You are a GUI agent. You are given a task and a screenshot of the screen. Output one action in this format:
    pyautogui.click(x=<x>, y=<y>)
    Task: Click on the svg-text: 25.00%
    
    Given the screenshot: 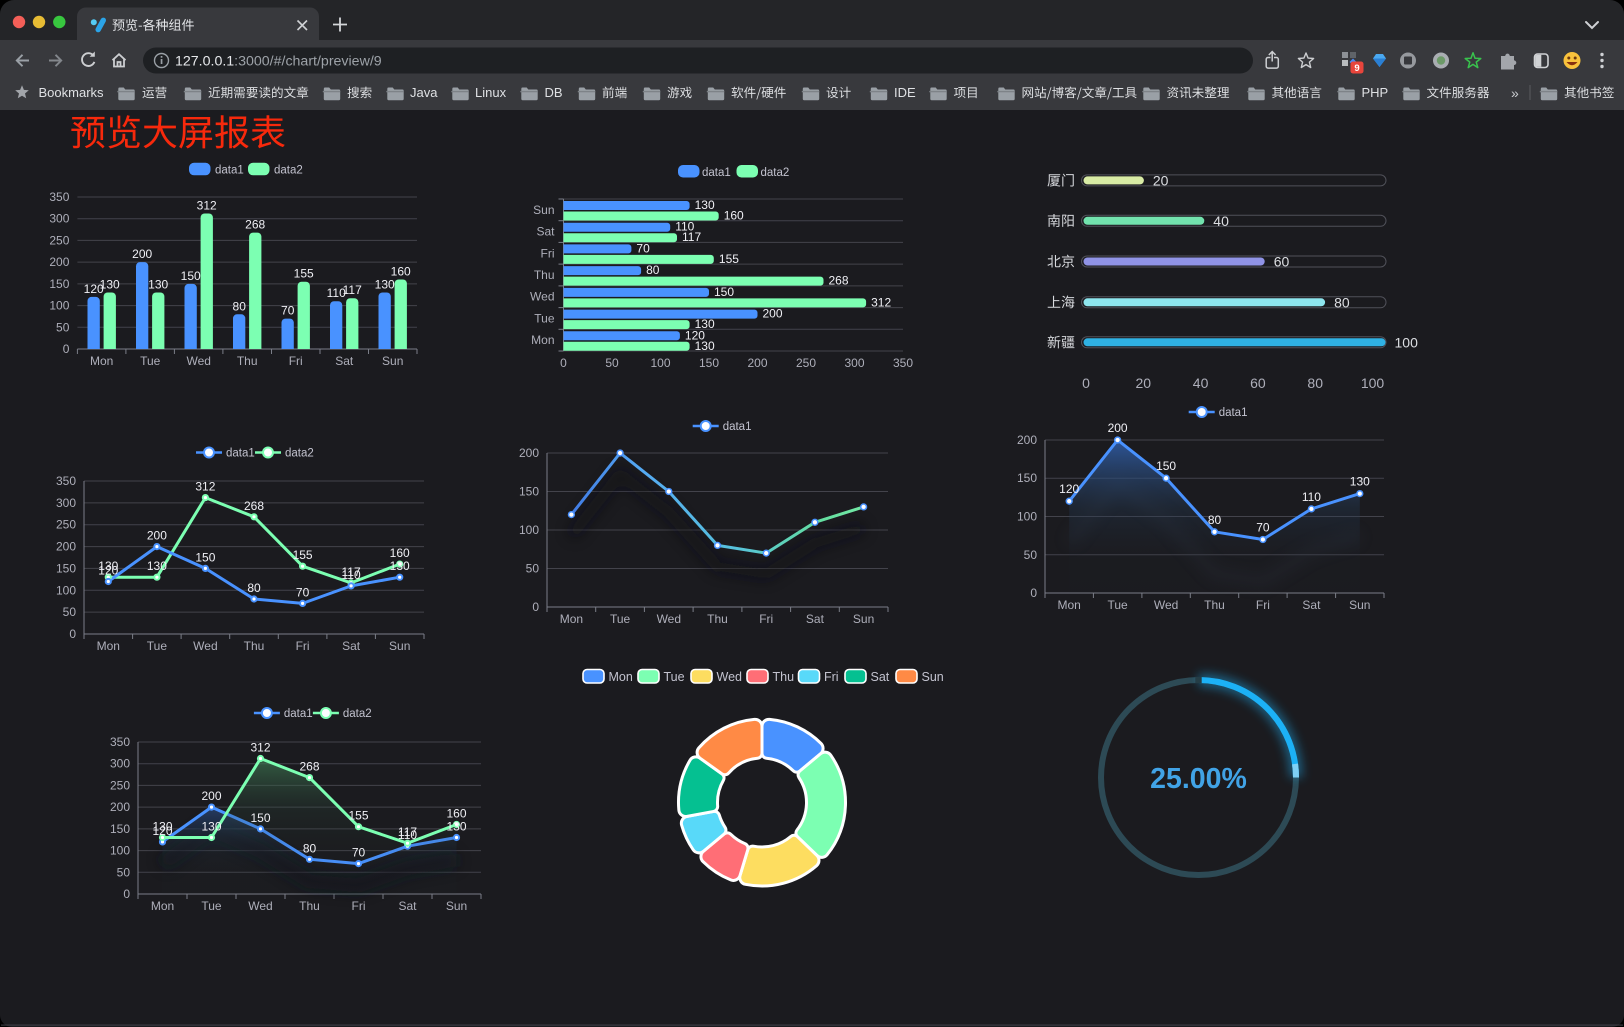 What is the action you would take?
    pyautogui.click(x=1198, y=779)
    